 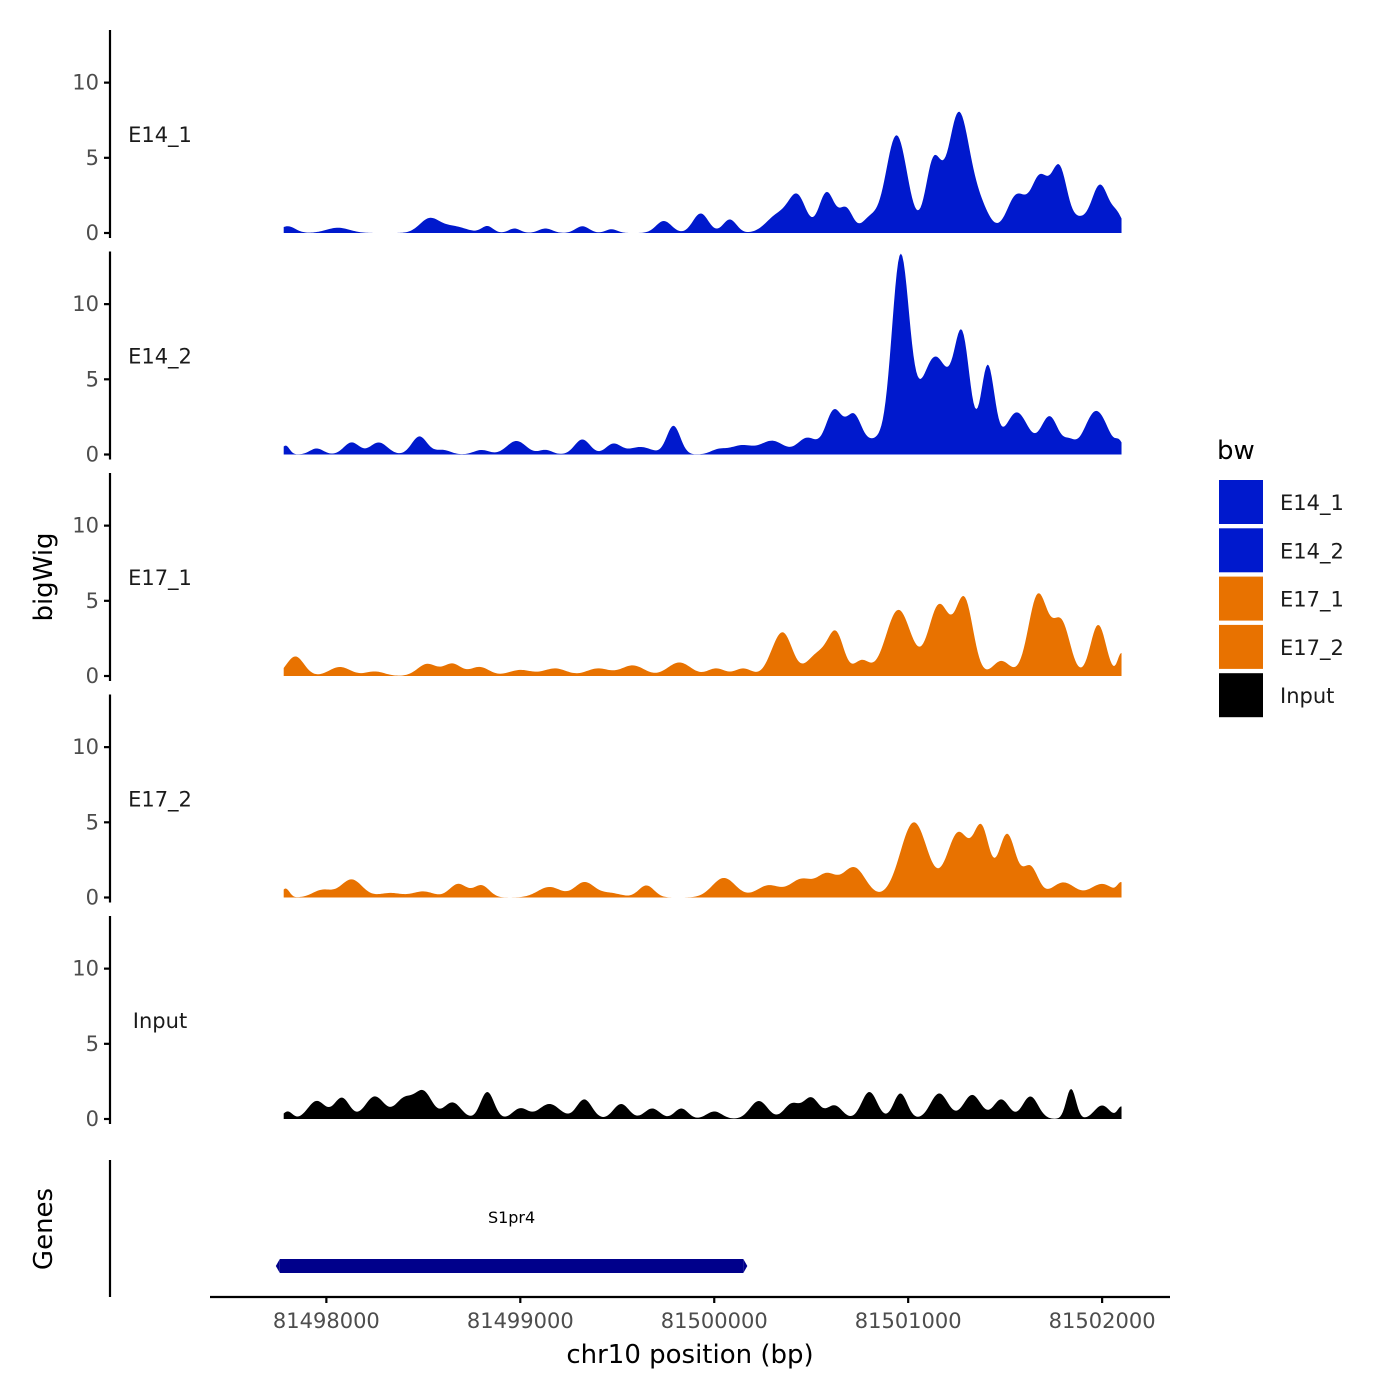 What do you see at coordinates (1307, 696) in the screenshot?
I see `legend-label: Input` at bounding box center [1307, 696].